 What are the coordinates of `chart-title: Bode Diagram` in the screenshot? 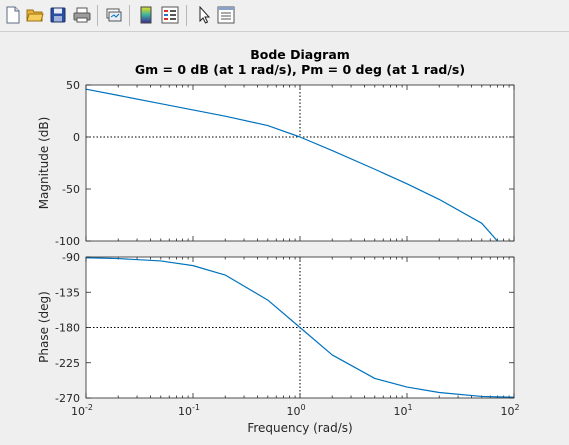 It's located at (300, 54).